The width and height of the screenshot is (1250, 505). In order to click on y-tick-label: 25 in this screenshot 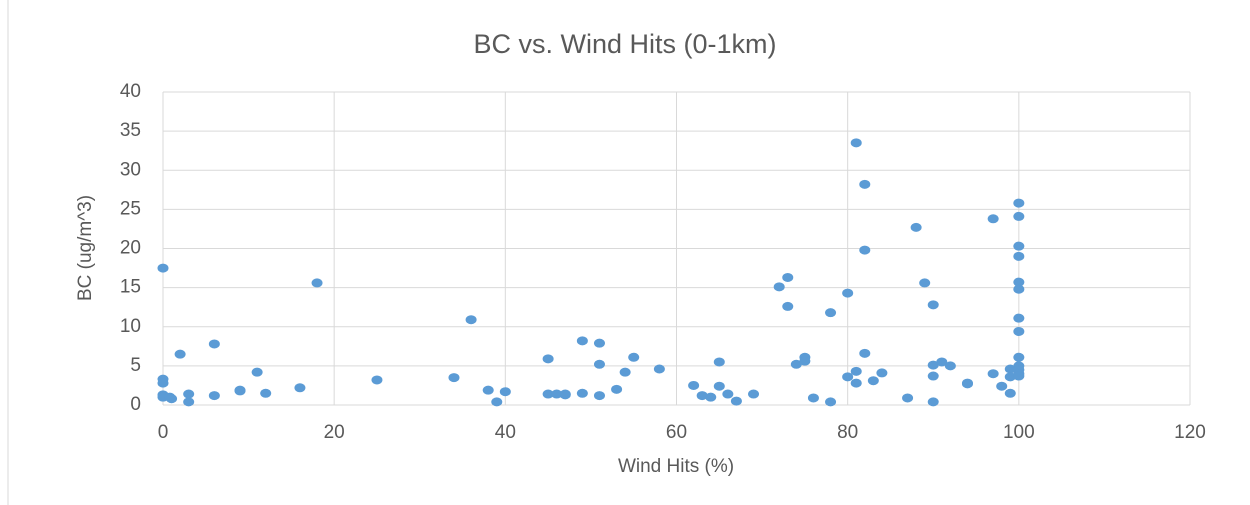, I will do `click(130, 208)`.